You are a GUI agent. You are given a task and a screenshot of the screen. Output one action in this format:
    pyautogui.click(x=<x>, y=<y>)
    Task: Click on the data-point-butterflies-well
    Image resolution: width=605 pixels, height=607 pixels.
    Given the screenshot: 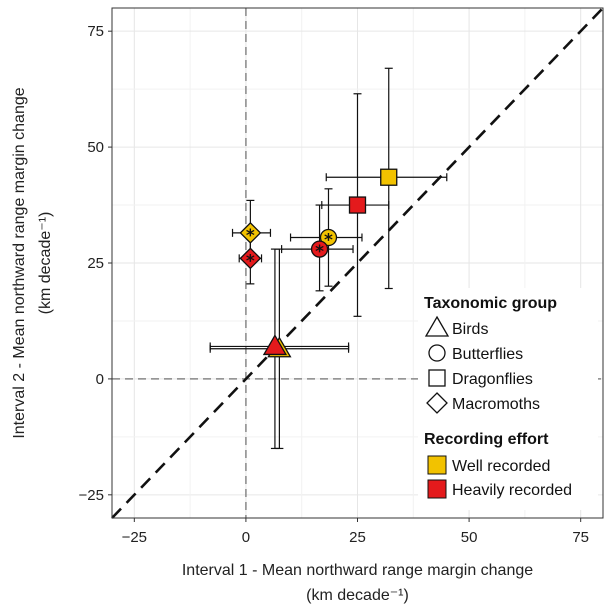 What is the action you would take?
    pyautogui.click(x=328, y=237)
    